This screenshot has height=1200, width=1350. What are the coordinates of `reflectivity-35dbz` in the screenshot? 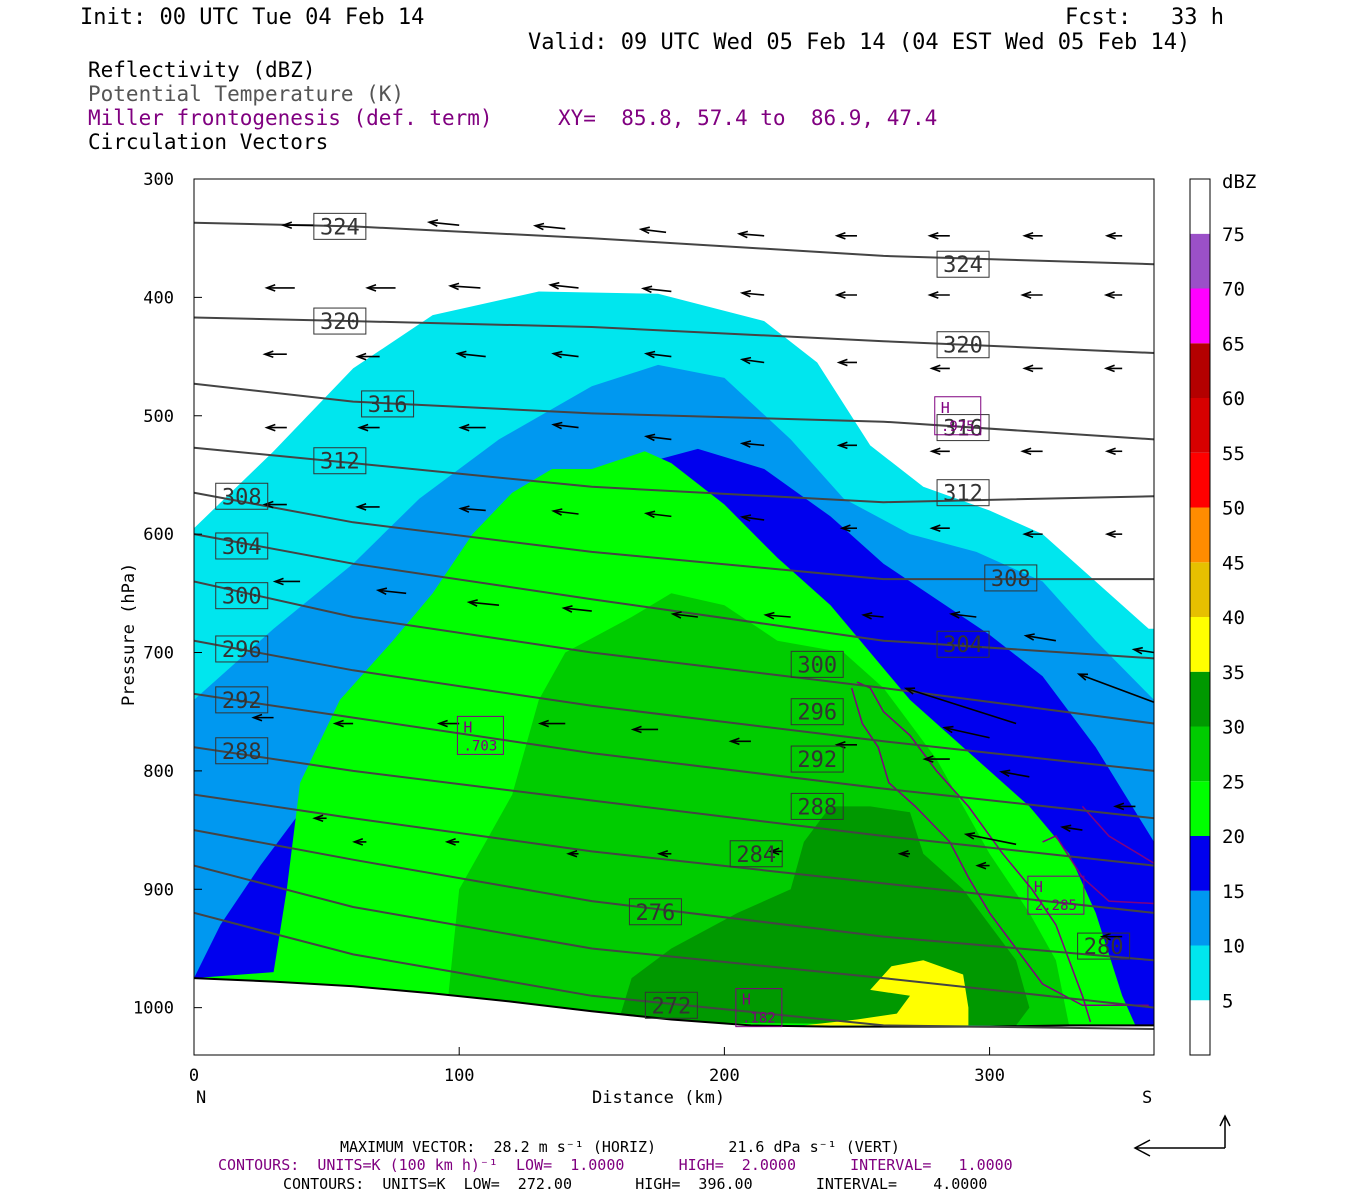 It's located at (886, 993).